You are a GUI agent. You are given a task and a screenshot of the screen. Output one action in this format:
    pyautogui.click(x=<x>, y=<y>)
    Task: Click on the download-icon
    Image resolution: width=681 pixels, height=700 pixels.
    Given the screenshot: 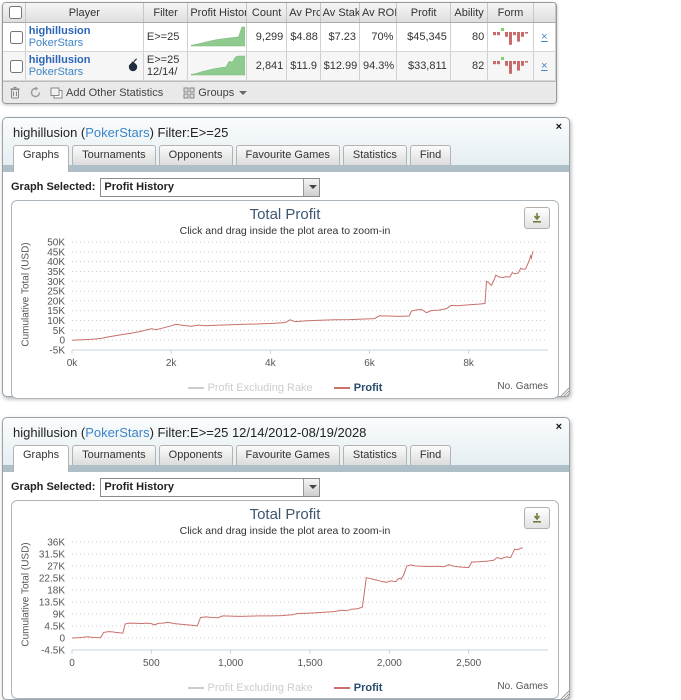 What is the action you would take?
    pyautogui.click(x=537, y=518)
    